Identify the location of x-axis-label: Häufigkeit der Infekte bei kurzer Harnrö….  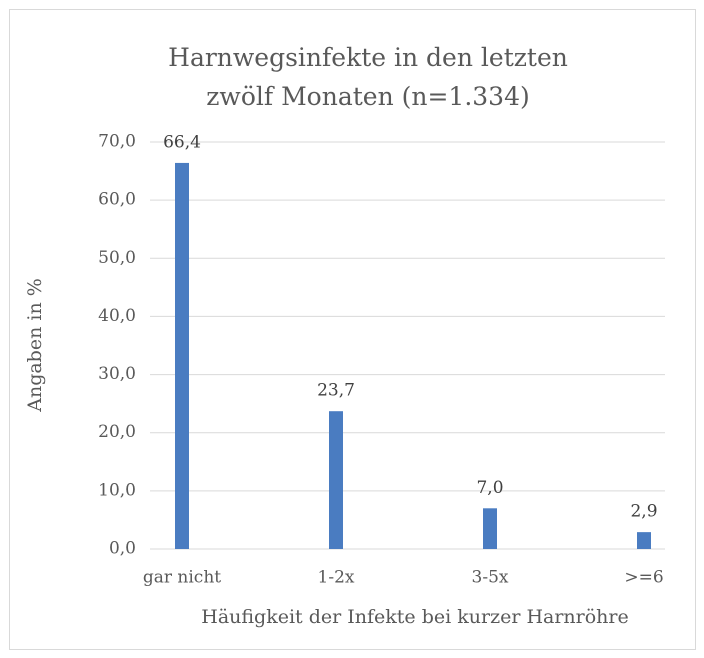
(415, 617).